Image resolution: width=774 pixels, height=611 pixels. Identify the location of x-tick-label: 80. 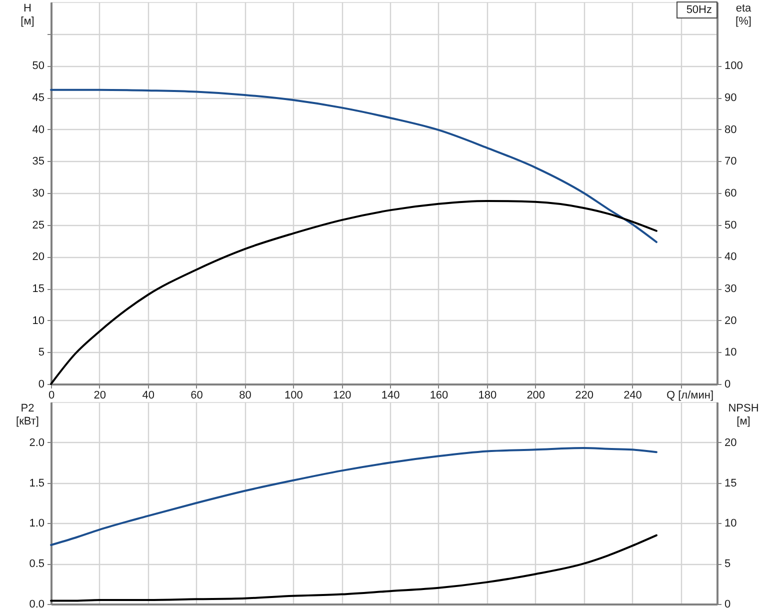
(245, 396).